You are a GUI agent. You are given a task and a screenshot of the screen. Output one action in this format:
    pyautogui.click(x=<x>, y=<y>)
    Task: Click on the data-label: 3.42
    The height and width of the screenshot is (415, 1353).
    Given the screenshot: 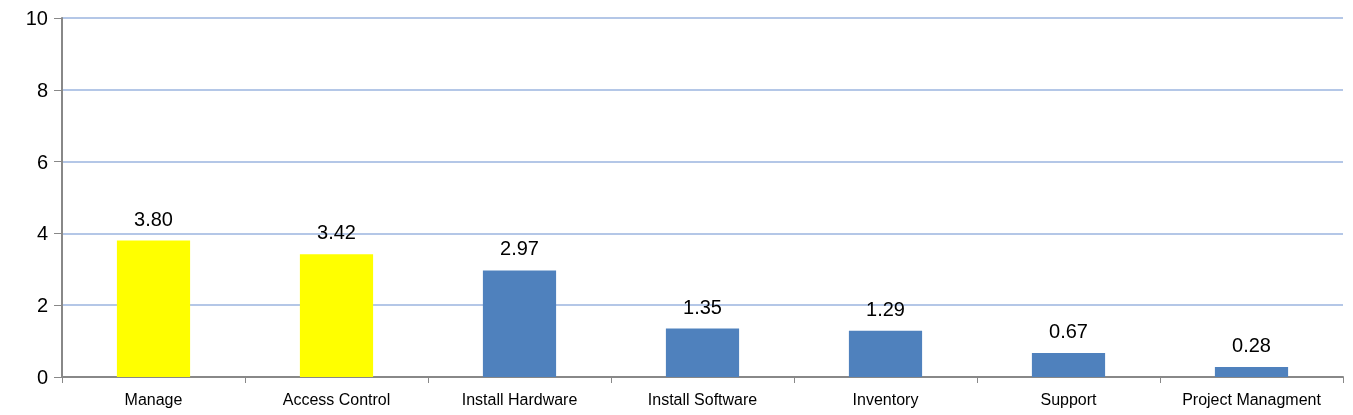 What is the action you would take?
    pyautogui.click(x=336, y=232)
    